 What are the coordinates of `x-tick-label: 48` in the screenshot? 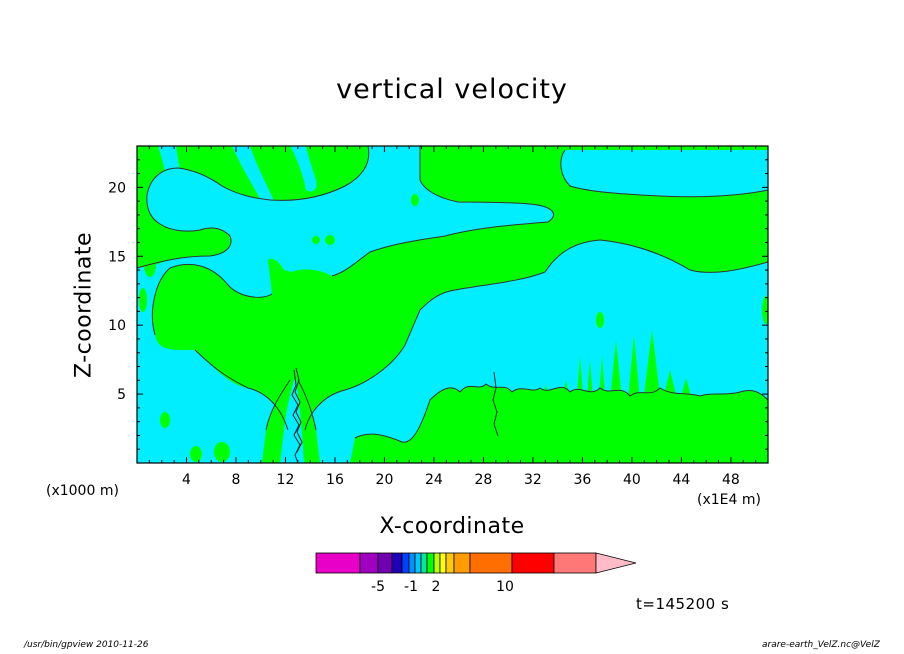 It's located at (731, 480).